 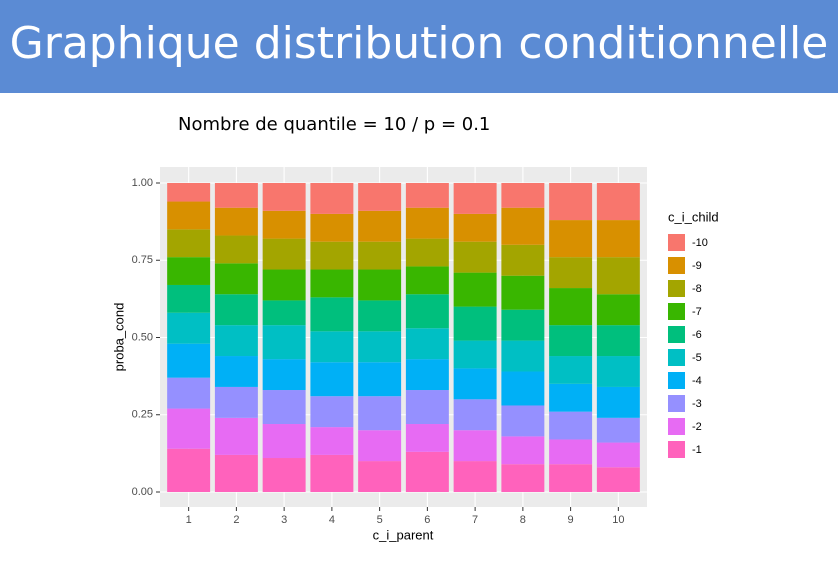 I want to click on subtitle: Nombre de quantile = 10 / p = 0.1, so click(x=334, y=124).